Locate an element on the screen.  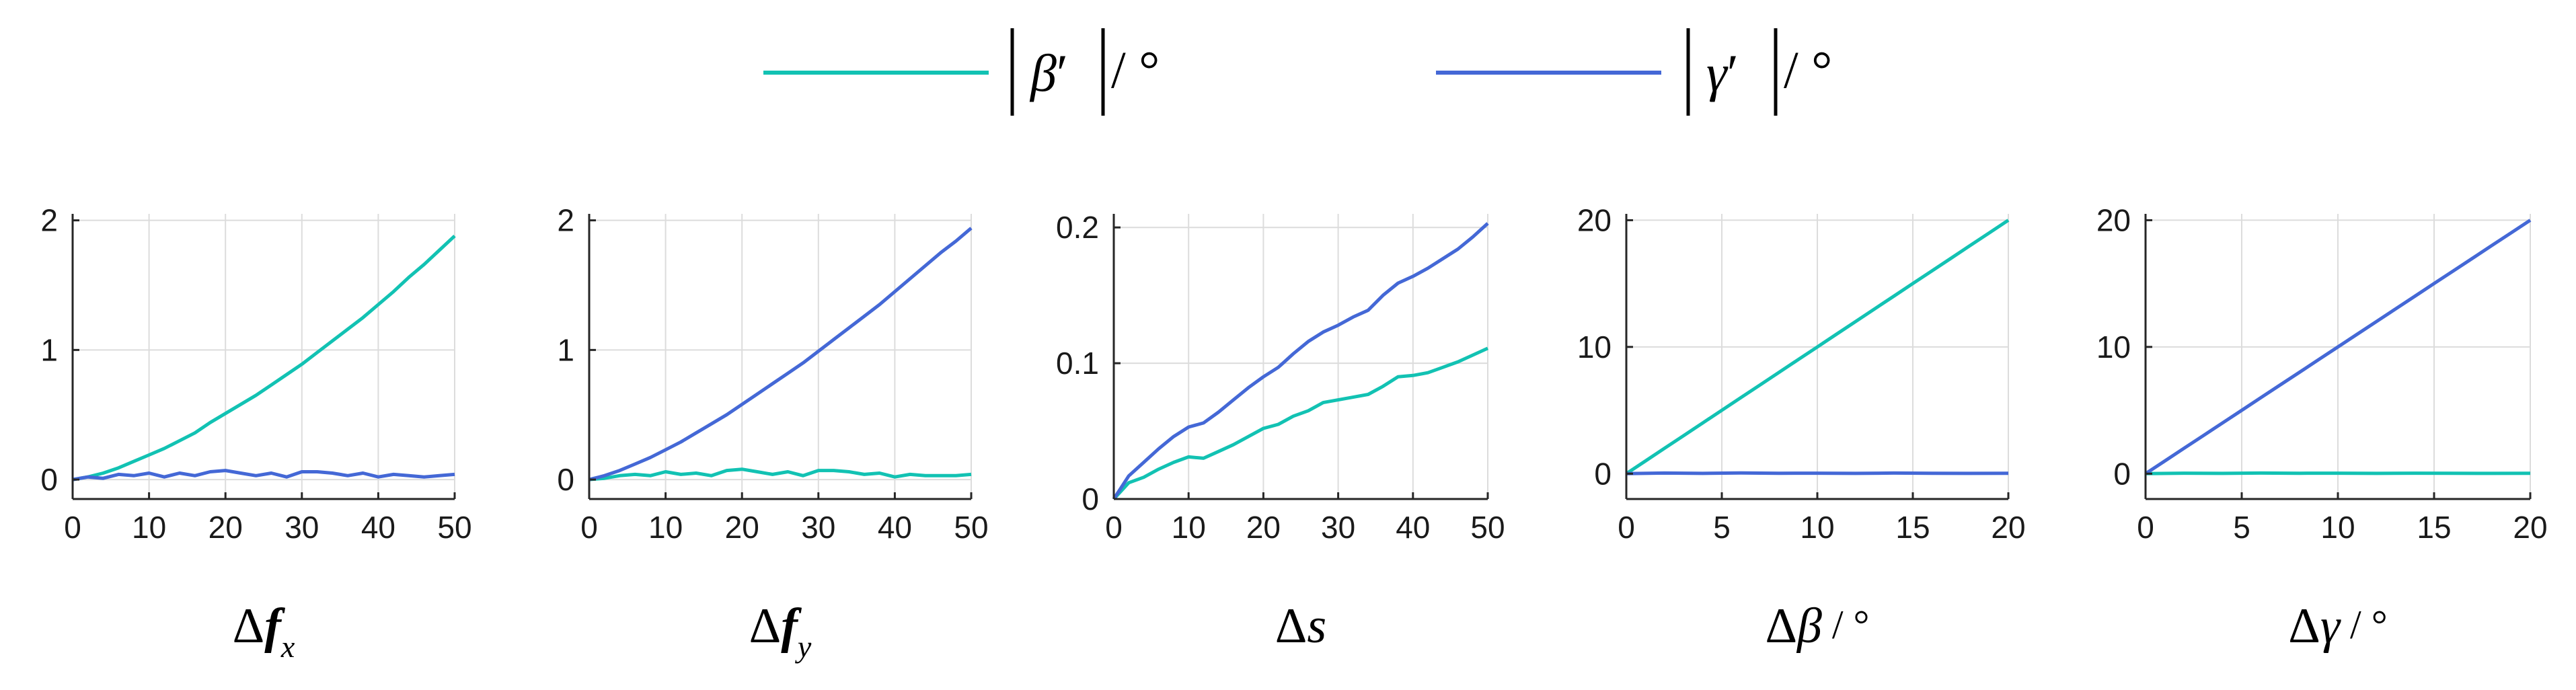
y-tick-label: 0.2 is located at coordinates (1077, 228).